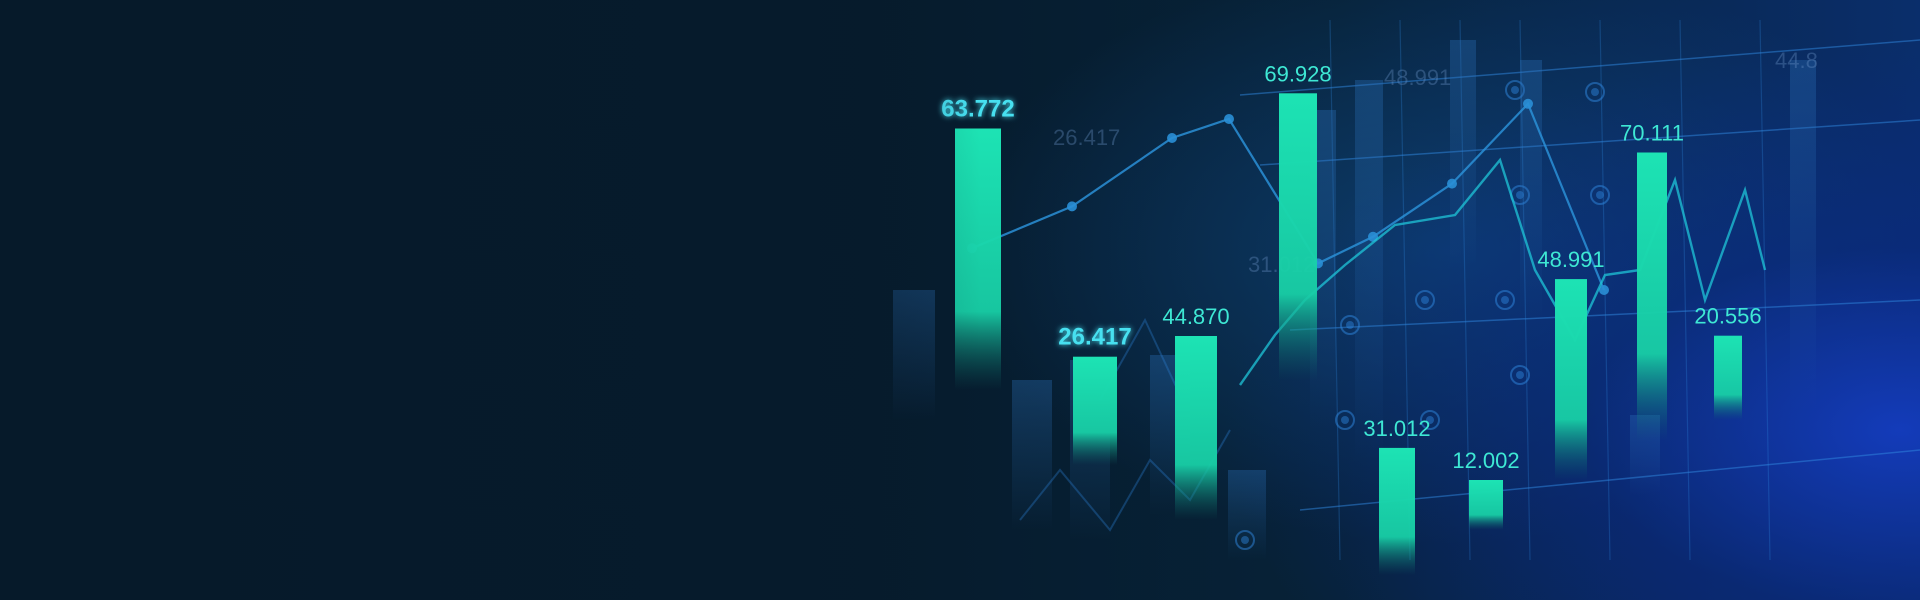 The width and height of the screenshot is (1920, 600). Describe the element at coordinates (1485, 460) in the screenshot. I see `bar-value-label: 12.002` at that location.